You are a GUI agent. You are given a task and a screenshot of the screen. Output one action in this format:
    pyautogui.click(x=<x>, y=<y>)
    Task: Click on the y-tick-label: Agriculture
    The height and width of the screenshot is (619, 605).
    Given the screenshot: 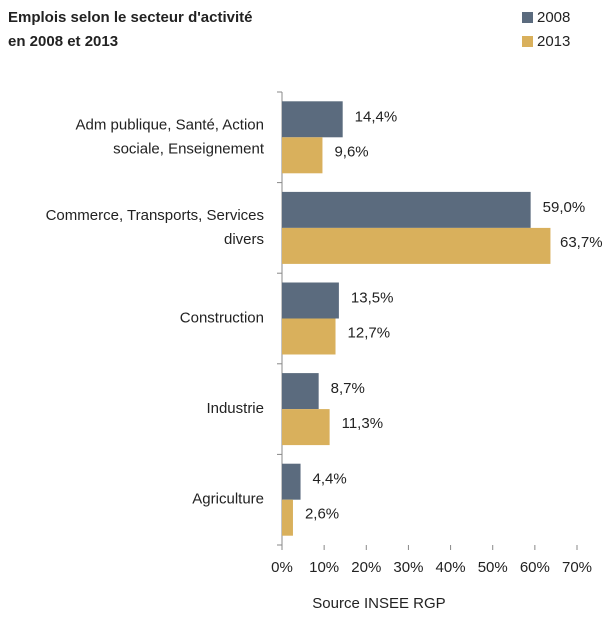 What is the action you would take?
    pyautogui.click(x=228, y=499)
    